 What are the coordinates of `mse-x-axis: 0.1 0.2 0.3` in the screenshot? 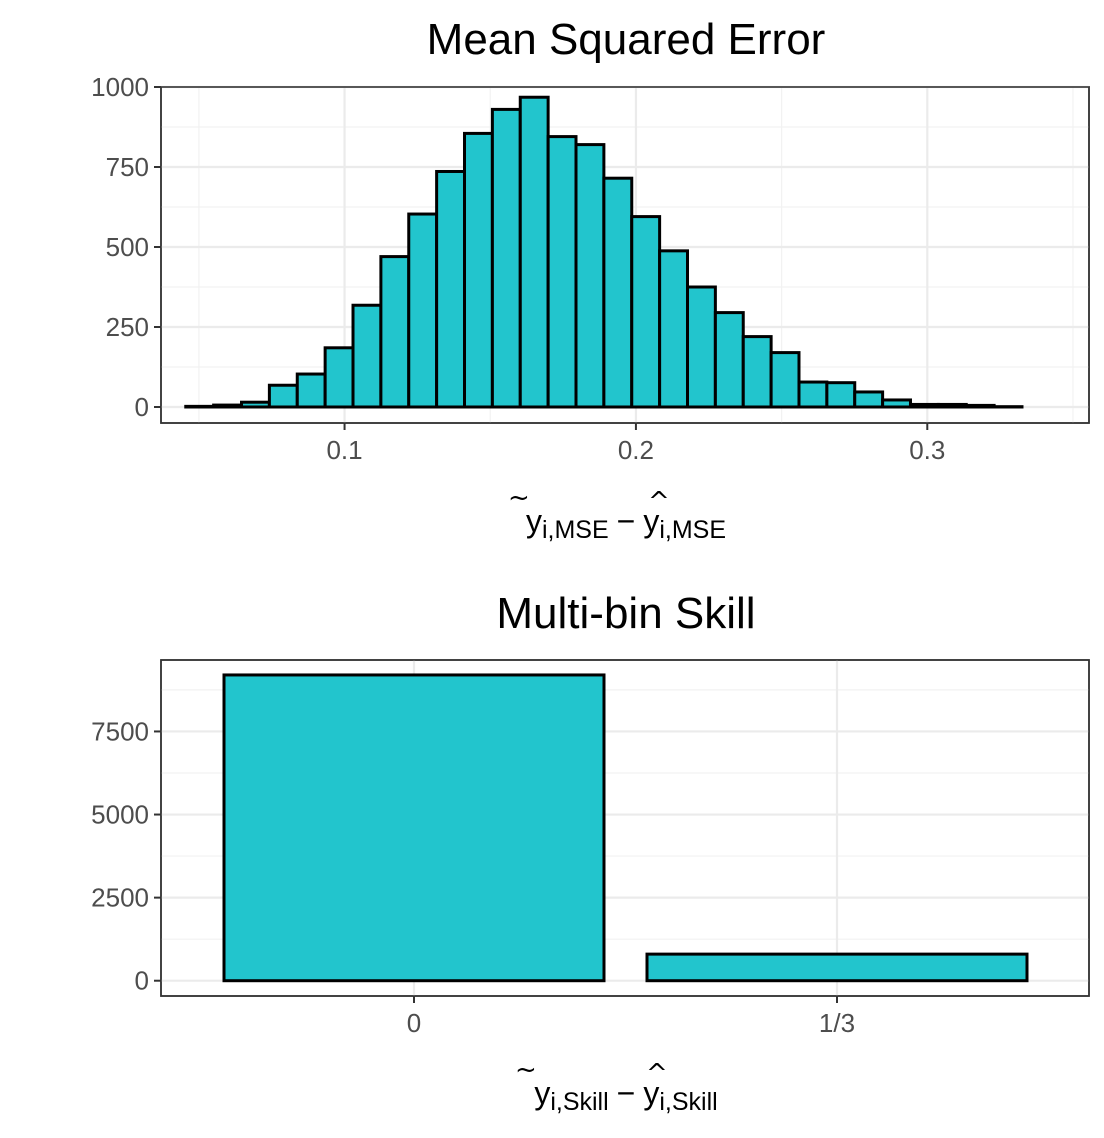 It's located at (635, 444).